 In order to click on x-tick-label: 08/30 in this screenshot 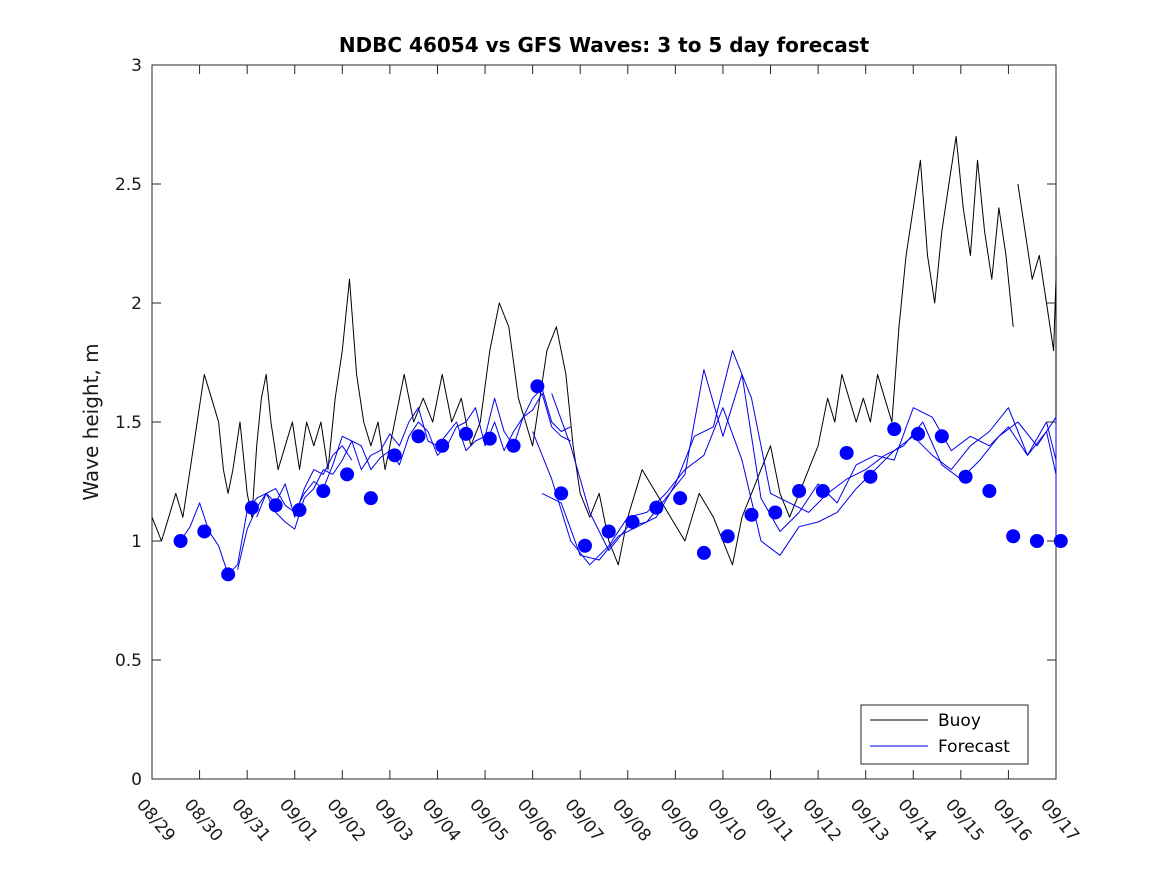, I will do `click(203, 820)`.